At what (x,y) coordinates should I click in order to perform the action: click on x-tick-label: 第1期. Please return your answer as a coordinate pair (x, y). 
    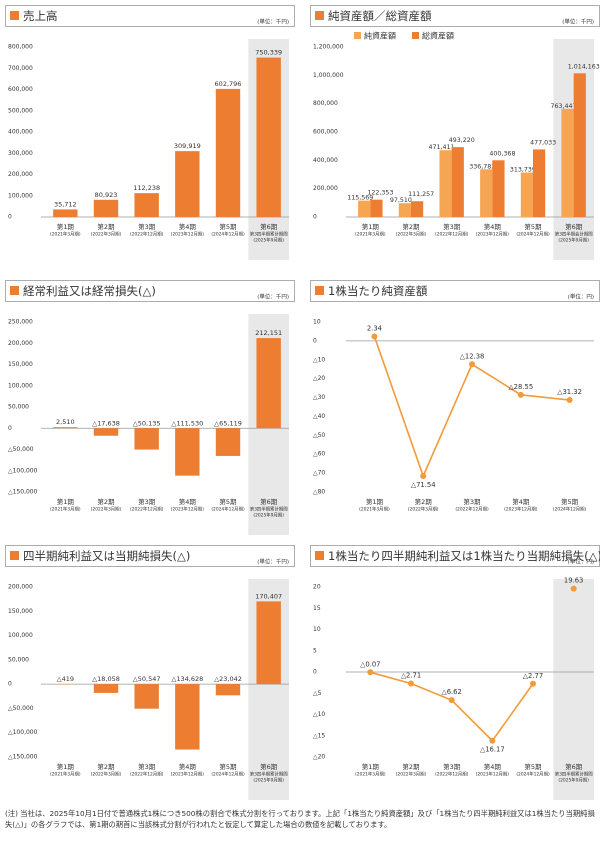
    Looking at the image, I should click on (371, 766).